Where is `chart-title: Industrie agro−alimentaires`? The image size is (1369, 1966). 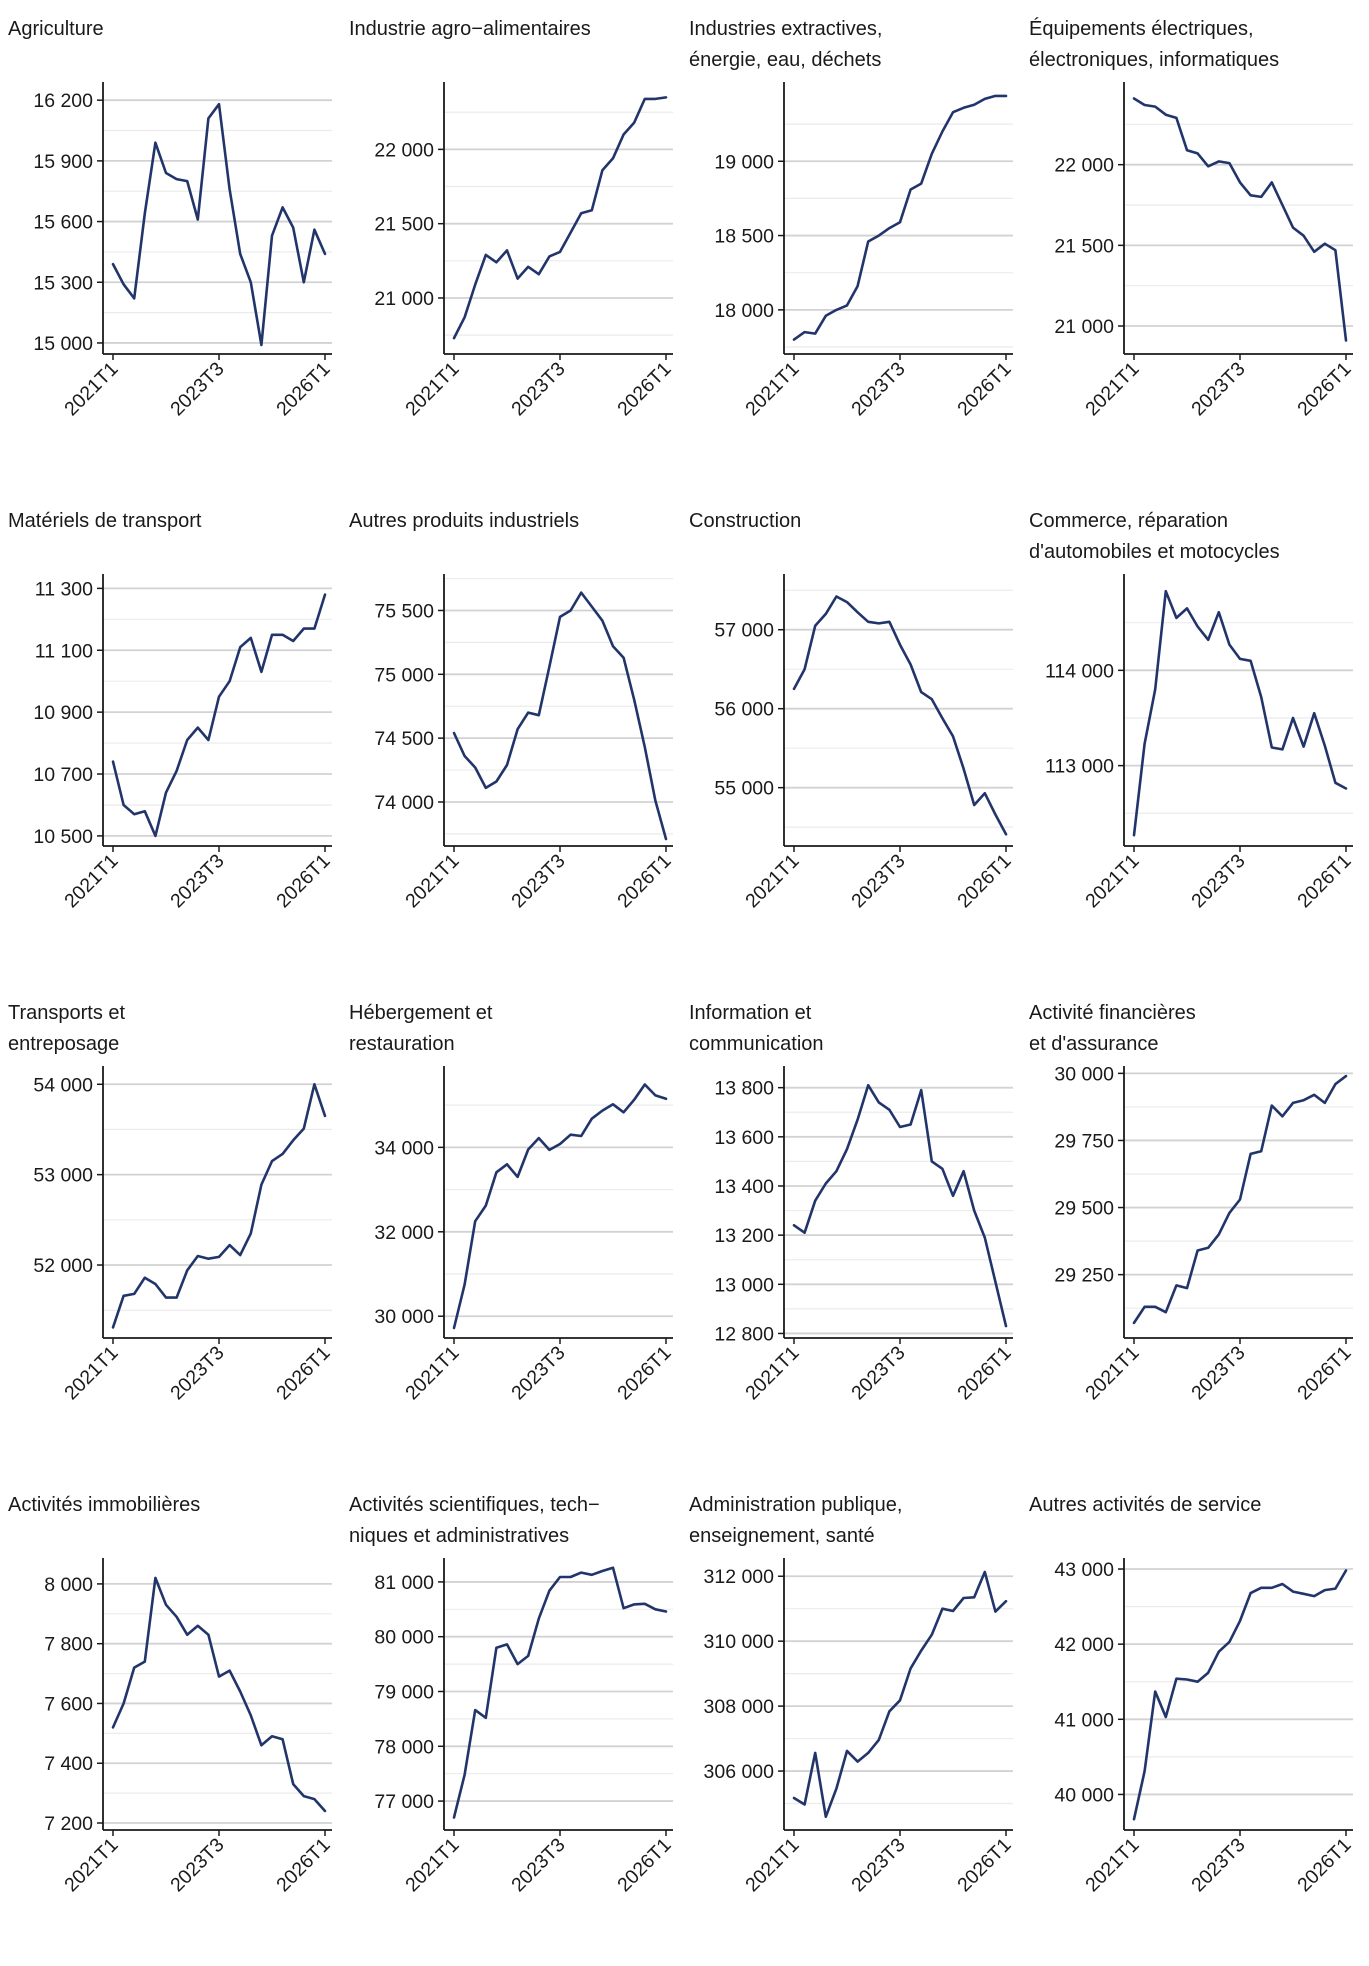 chart-title: Industrie agro−alimentaires is located at coordinates (470, 29).